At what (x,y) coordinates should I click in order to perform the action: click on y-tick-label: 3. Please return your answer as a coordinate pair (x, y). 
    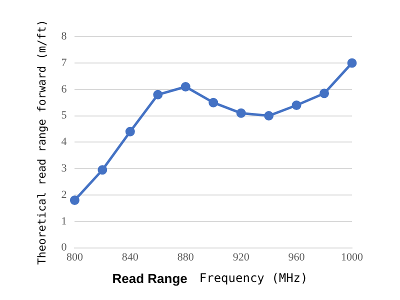
    Looking at the image, I should click on (64, 168).